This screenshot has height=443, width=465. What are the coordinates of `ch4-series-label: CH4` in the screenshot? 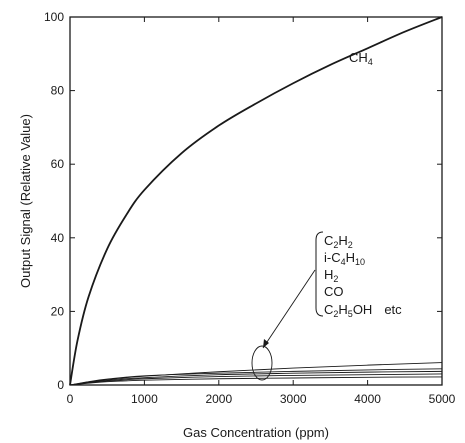 It's located at (361, 58).